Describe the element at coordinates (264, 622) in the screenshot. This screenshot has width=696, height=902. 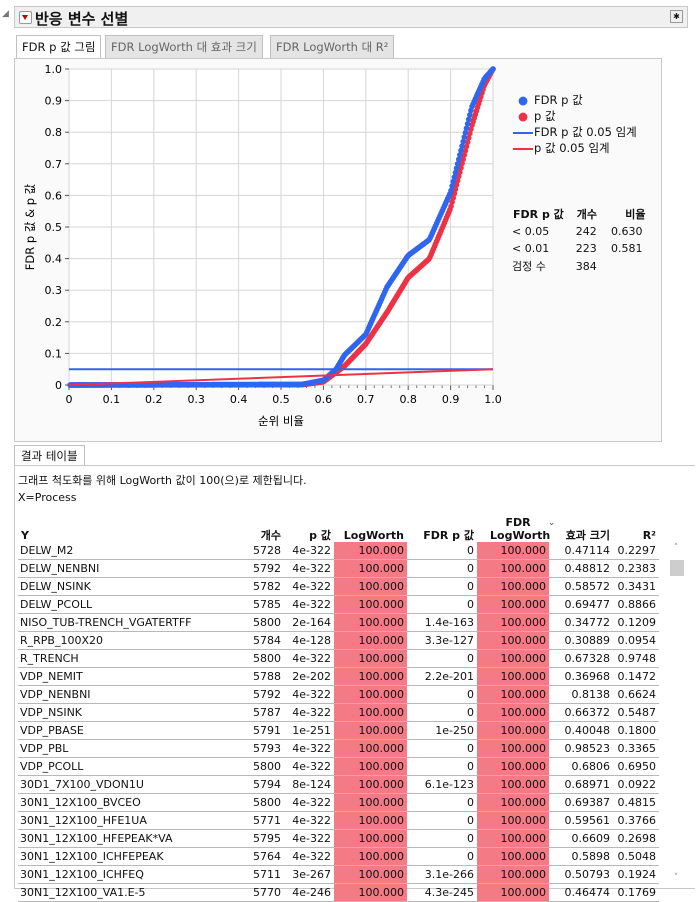
I see `cell-count: 5800` at that location.